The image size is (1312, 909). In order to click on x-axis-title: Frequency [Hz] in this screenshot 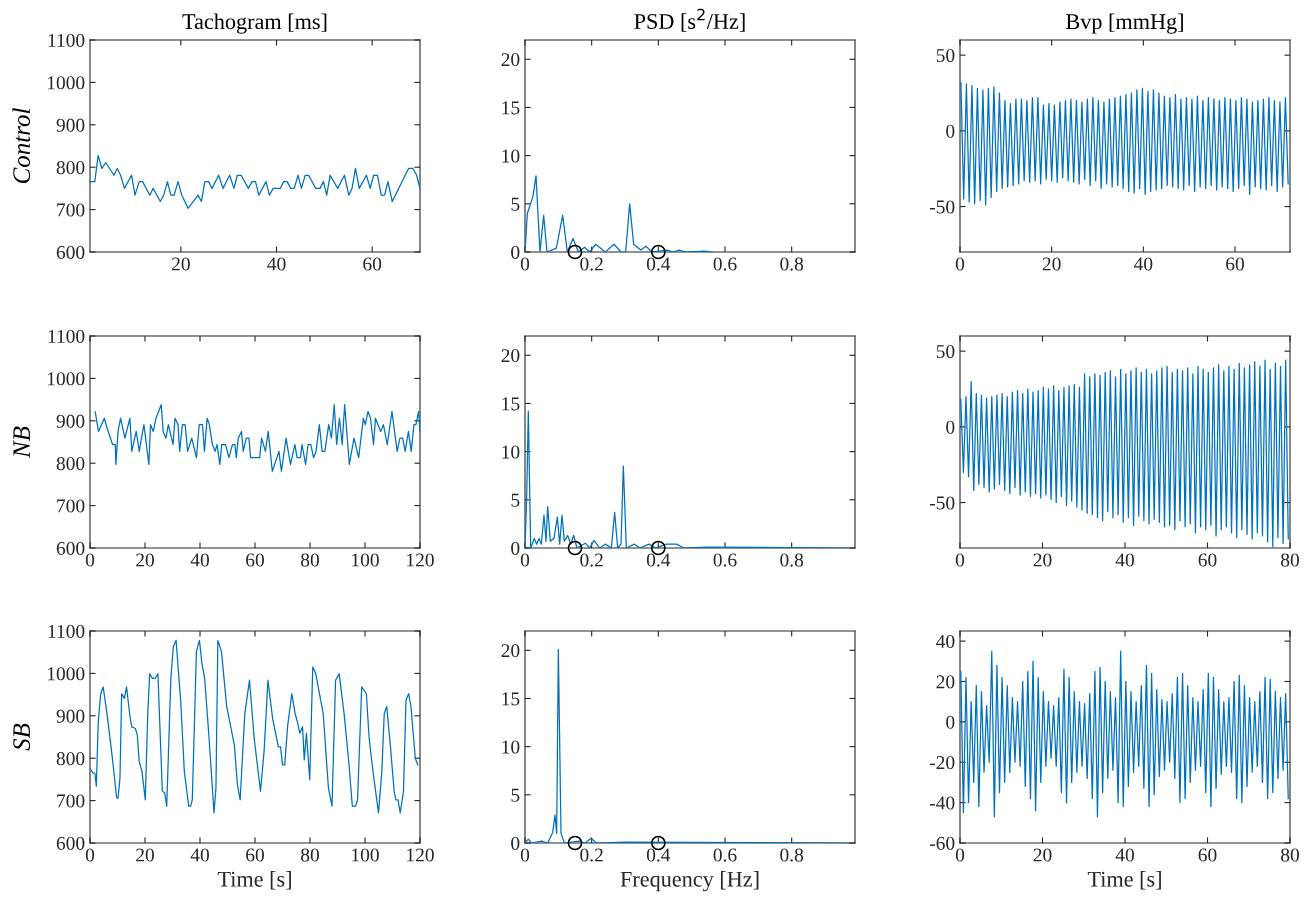, I will do `click(689, 881)`.